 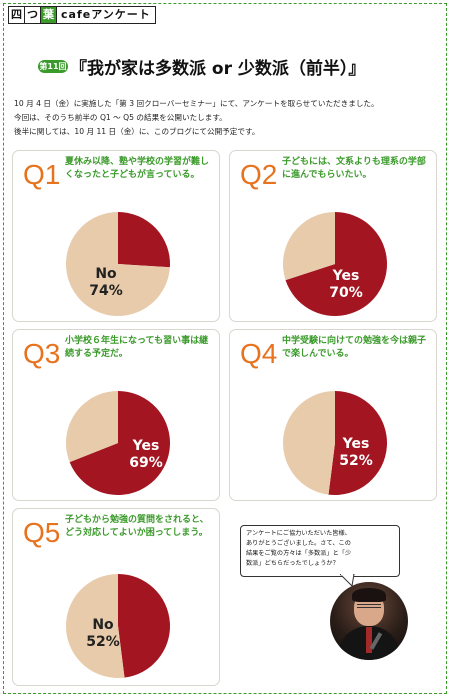 What do you see at coordinates (120, 117) in the screenshot?
I see `intro-line-2: 今回は、そのうち前半の Q1 ～ Q5 の結果を公開いたします。` at bounding box center [120, 117].